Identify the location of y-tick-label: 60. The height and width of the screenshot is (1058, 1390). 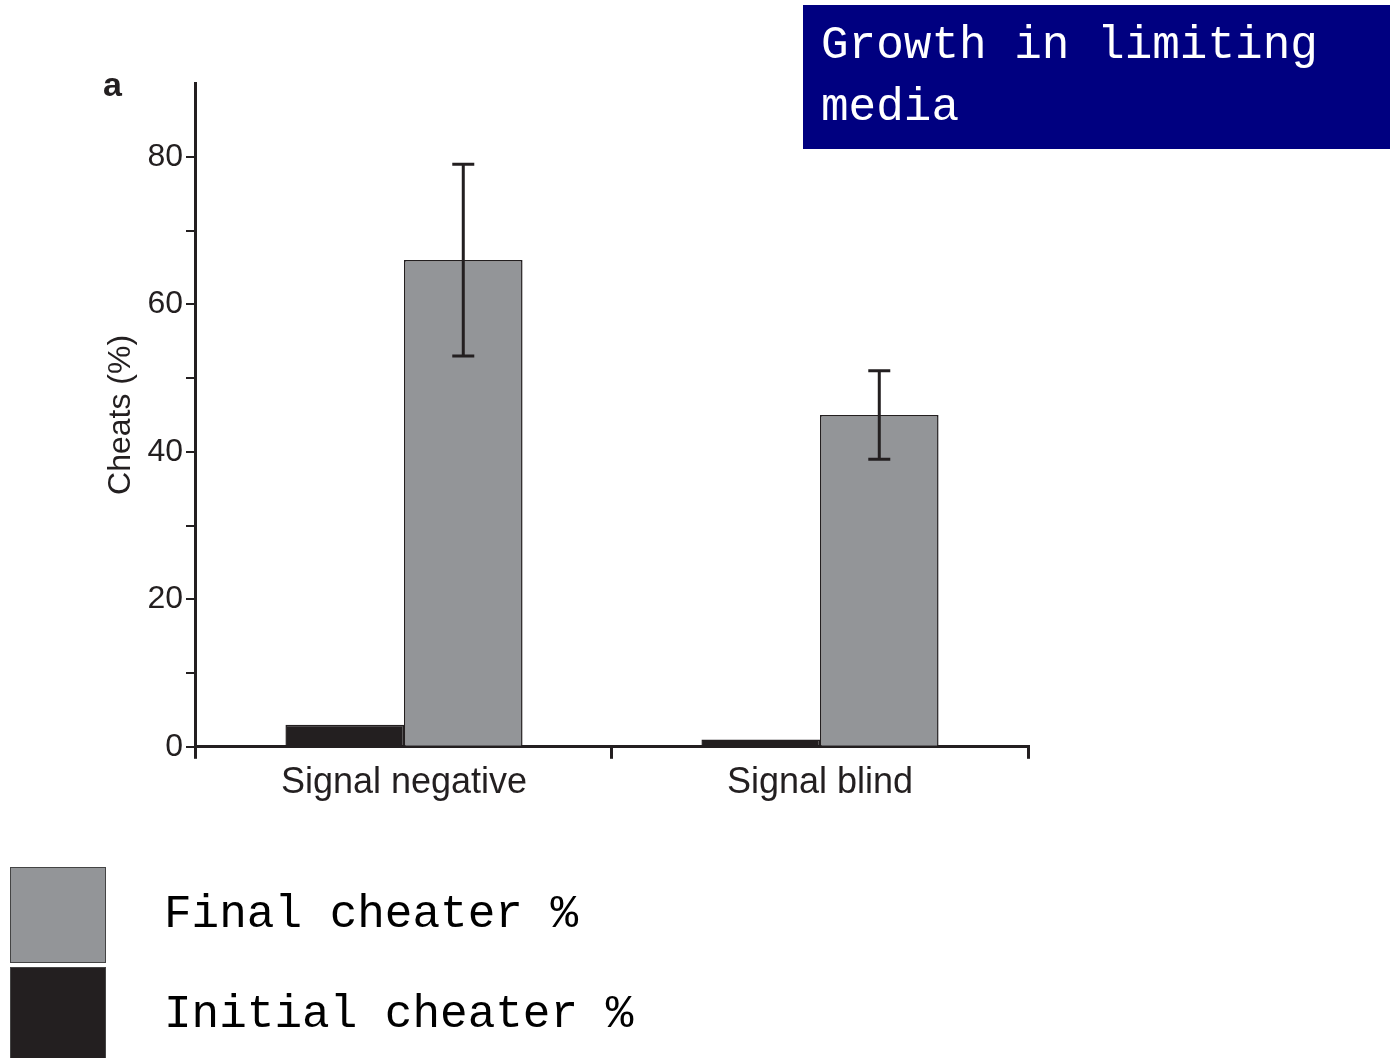
(165, 302).